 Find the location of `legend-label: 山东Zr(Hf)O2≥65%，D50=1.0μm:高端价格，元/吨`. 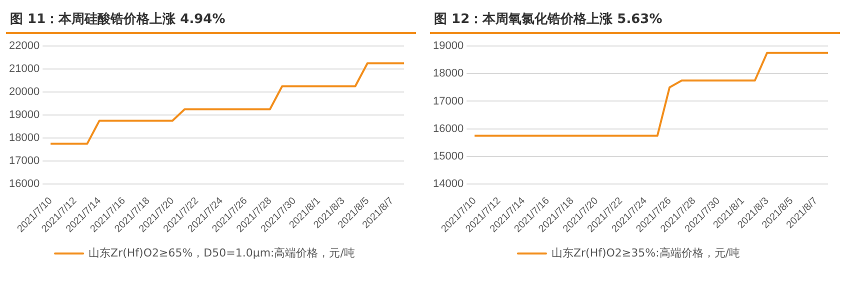

legend-label: 山东Zr(Hf)O2≥65%，D50=1.0μm:高端价格，元/吨 is located at coordinates (221, 253).